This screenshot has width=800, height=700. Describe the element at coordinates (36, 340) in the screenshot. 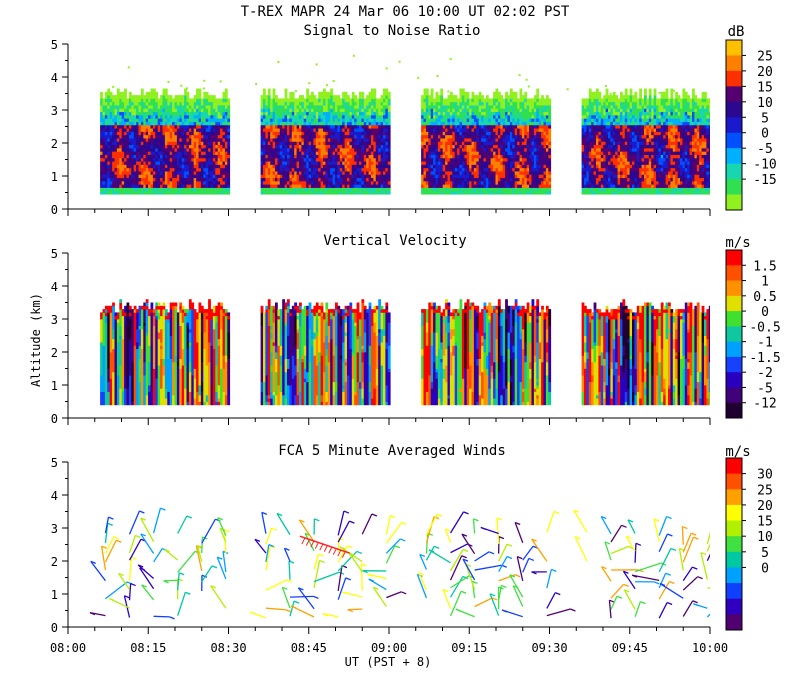

I see `y-axis-label: Altitude (km)` at that location.